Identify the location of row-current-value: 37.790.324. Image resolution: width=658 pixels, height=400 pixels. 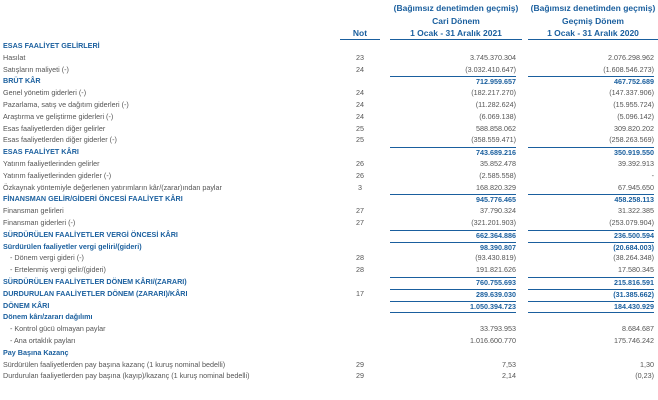
(498, 211).